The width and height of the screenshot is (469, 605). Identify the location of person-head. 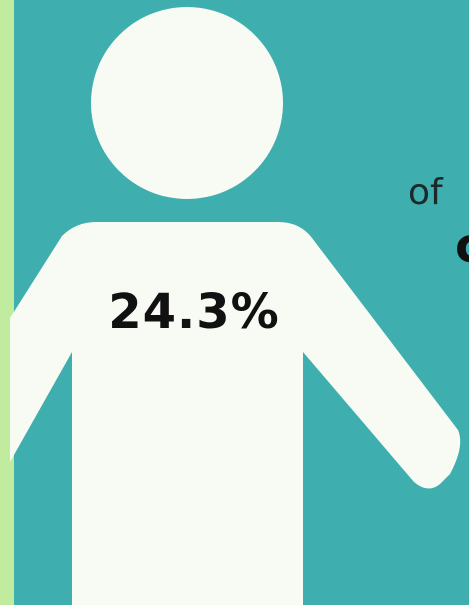
(187, 103).